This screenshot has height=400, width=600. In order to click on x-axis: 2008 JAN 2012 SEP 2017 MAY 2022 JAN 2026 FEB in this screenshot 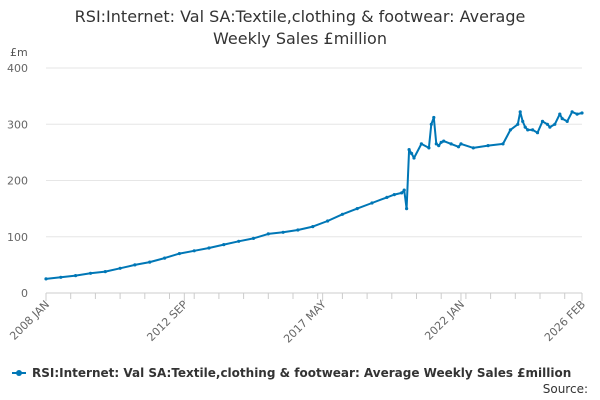, I will do `click(297, 319)`.